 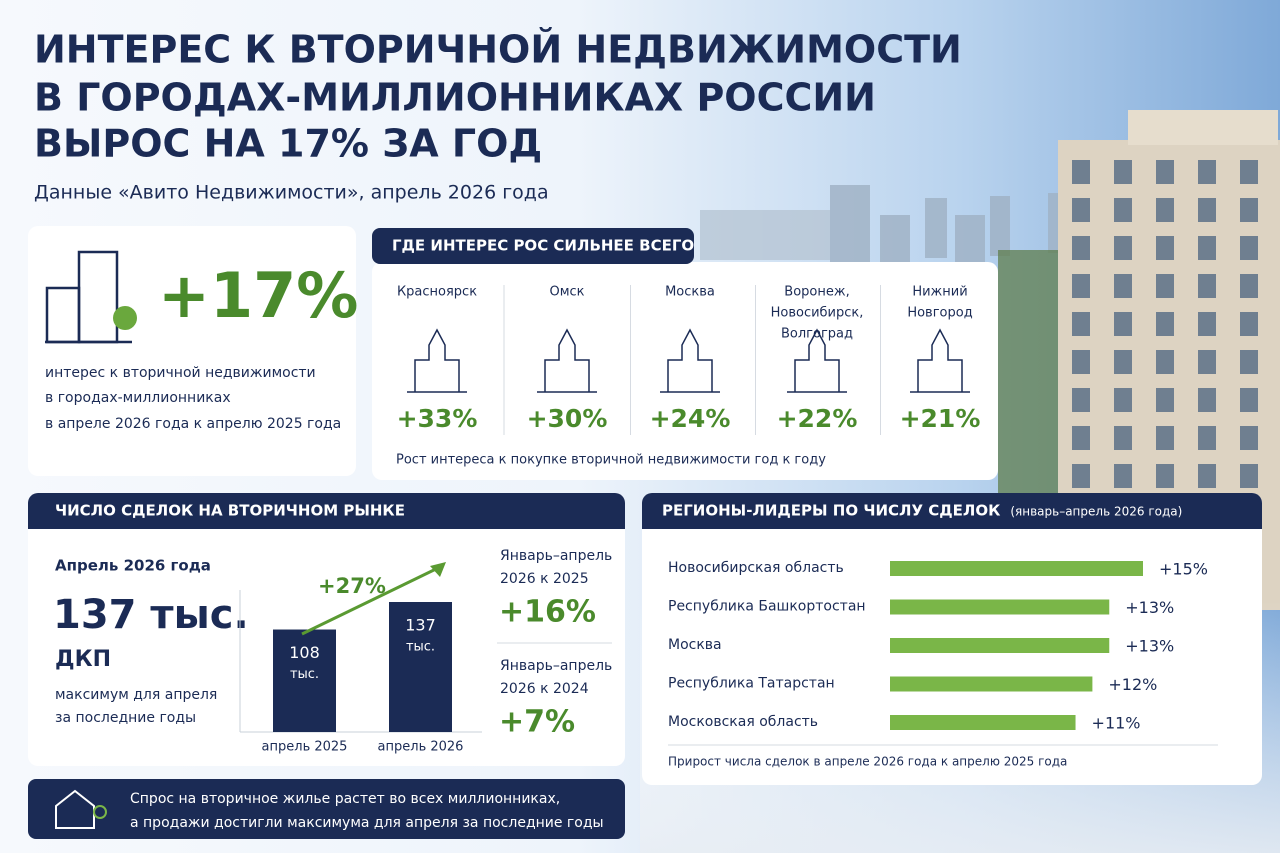 I want to click on comparison-label: 2026 к 2024, so click(x=544, y=689).